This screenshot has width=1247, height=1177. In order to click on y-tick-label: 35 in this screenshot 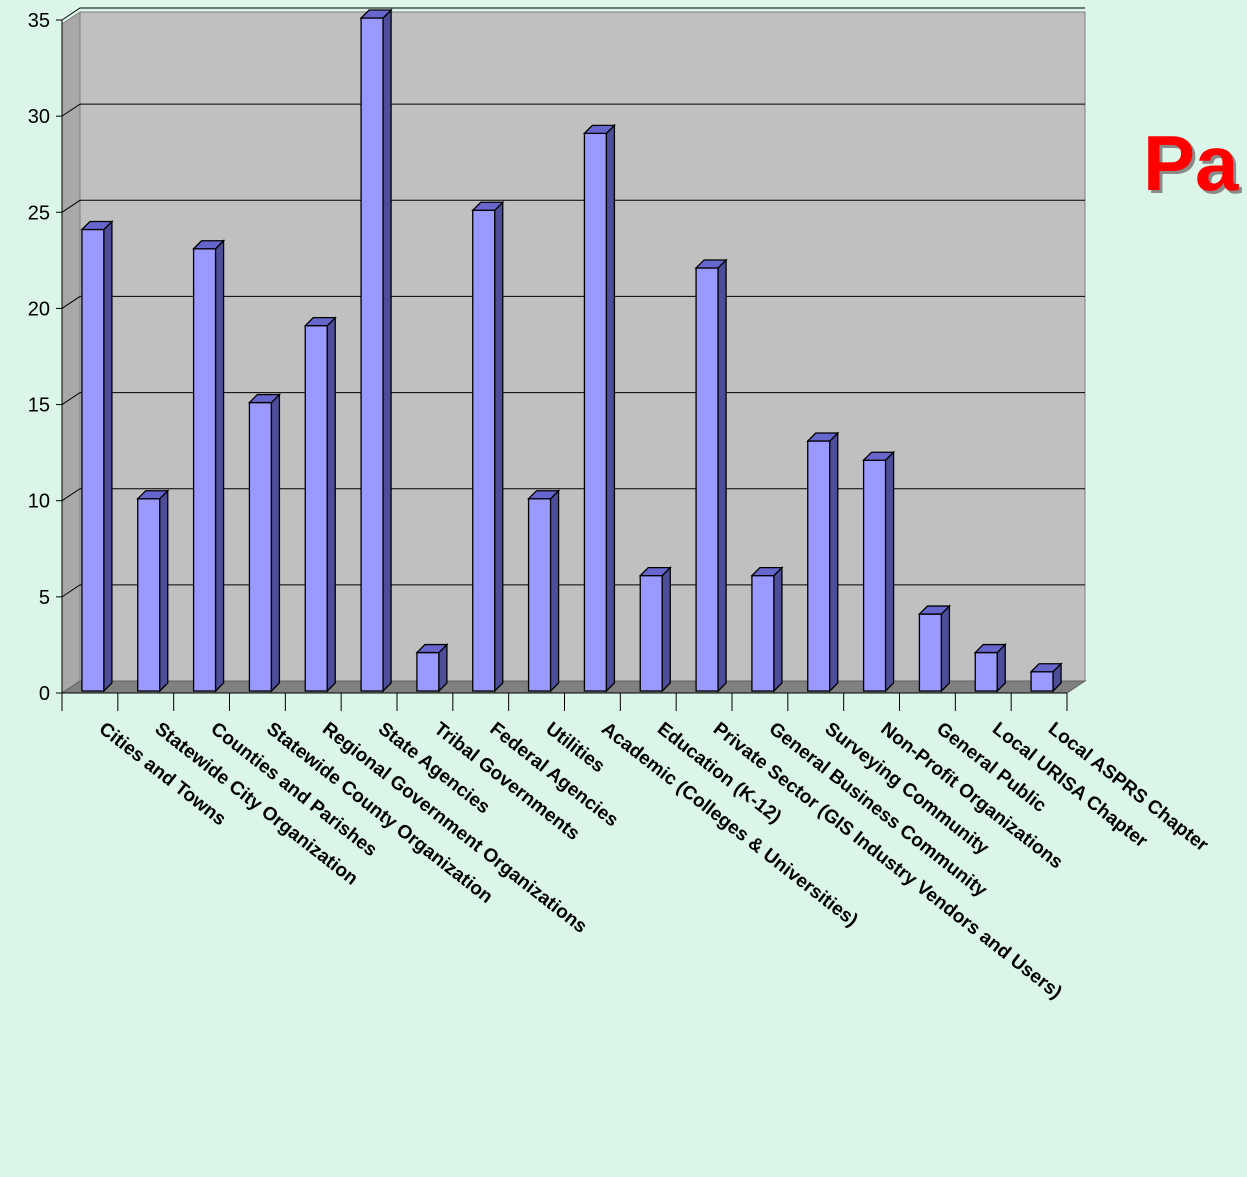, I will do `click(39, 21)`.